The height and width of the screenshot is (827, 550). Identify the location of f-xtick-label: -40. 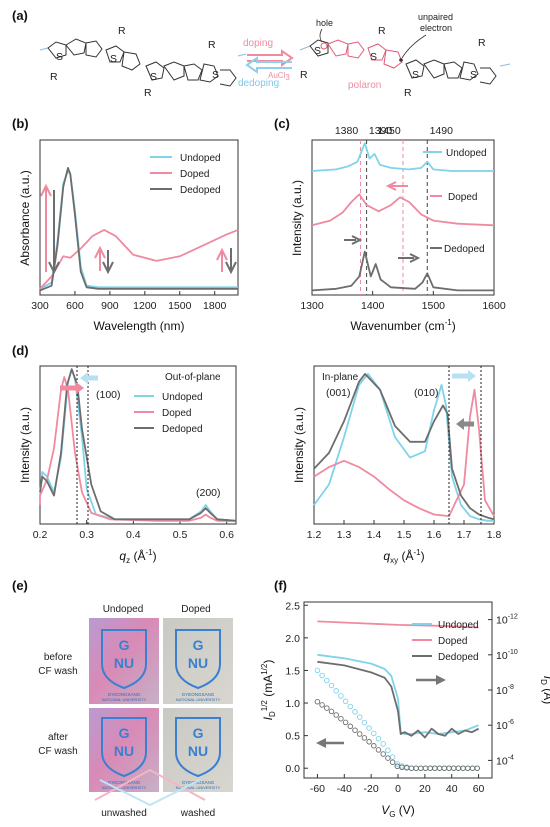
(344, 789).